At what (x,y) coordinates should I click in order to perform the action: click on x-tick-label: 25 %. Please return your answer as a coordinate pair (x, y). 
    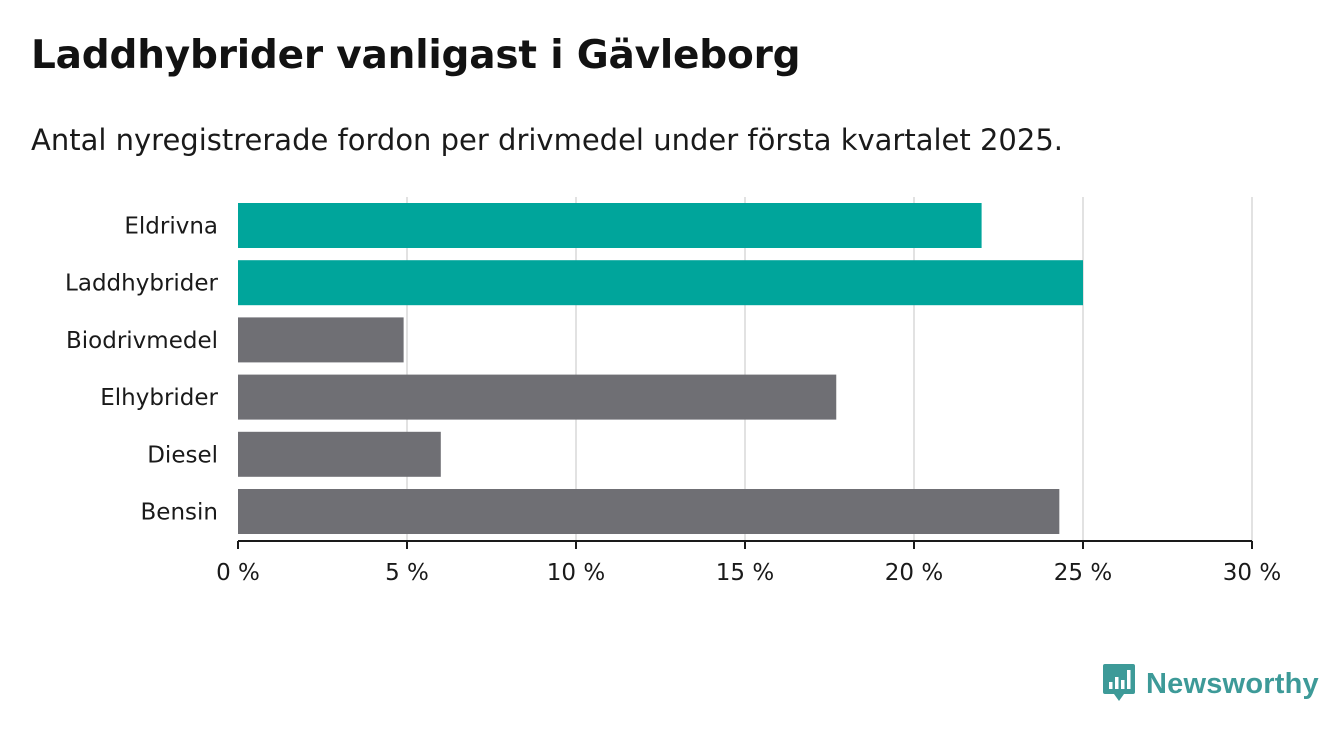
    Looking at the image, I should click on (1083, 573).